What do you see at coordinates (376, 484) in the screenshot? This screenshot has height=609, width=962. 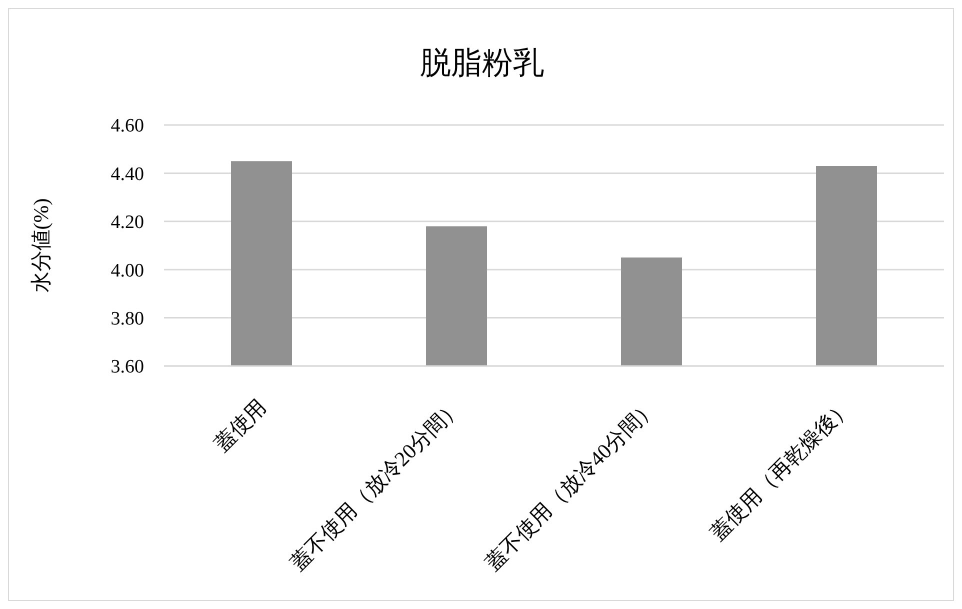 I see `x-tick-label: 蓋不使用（放冷20分間）` at bounding box center [376, 484].